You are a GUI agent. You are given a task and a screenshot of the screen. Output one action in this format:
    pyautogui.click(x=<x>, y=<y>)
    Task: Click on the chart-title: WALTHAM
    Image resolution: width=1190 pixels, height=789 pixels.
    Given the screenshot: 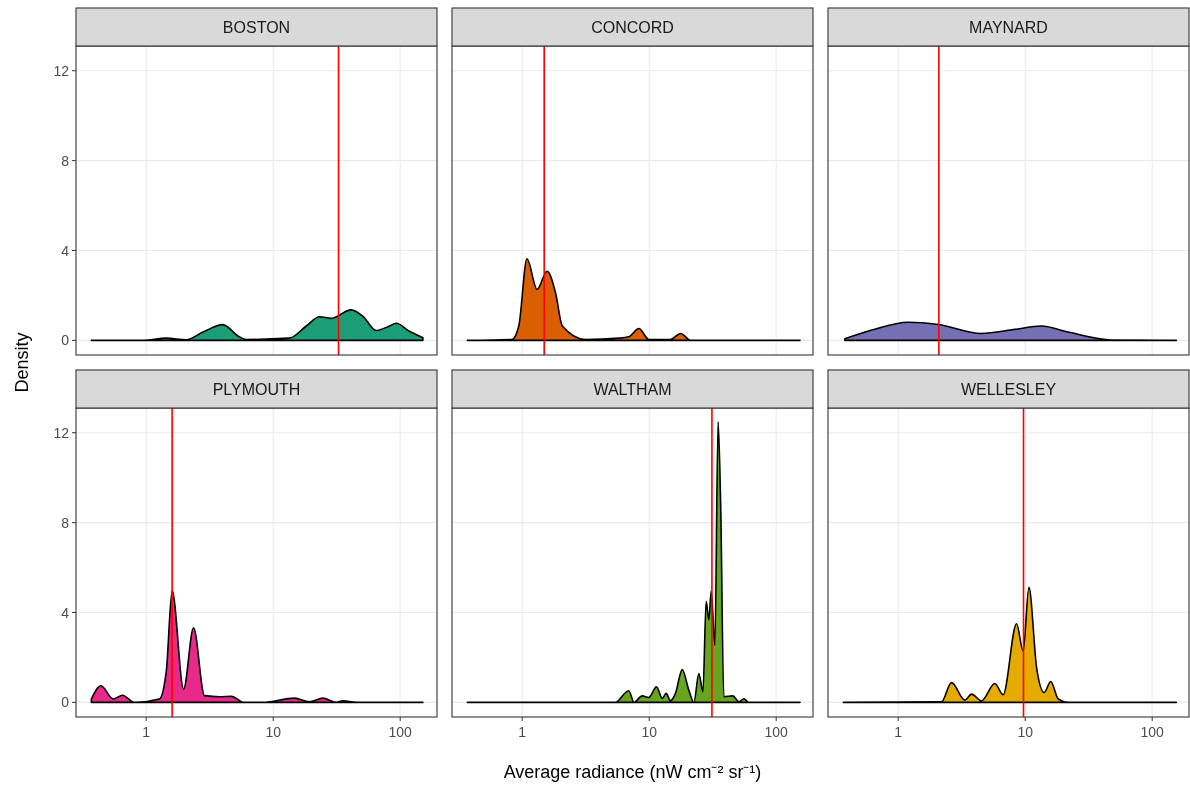 What is the action you would take?
    pyautogui.click(x=632, y=389)
    